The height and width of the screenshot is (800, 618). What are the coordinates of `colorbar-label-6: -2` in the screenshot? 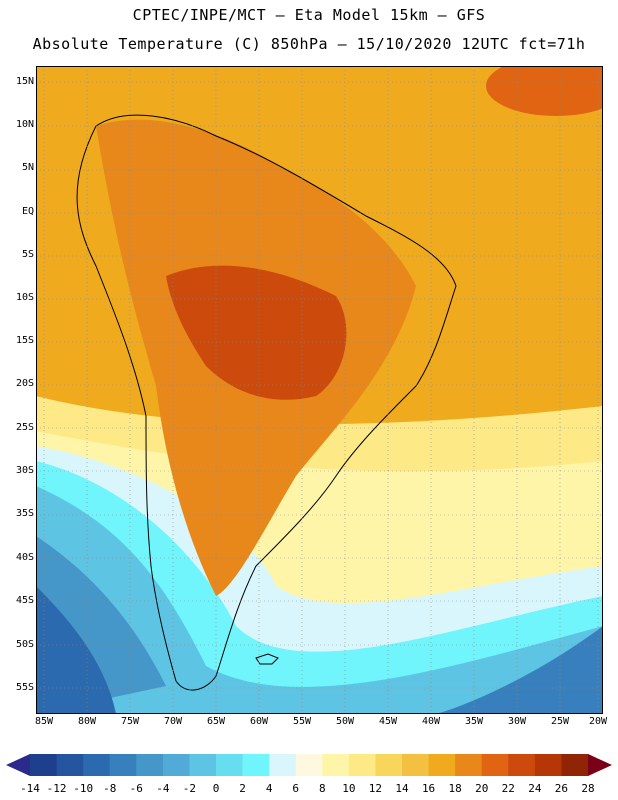 It's located at (189, 788).